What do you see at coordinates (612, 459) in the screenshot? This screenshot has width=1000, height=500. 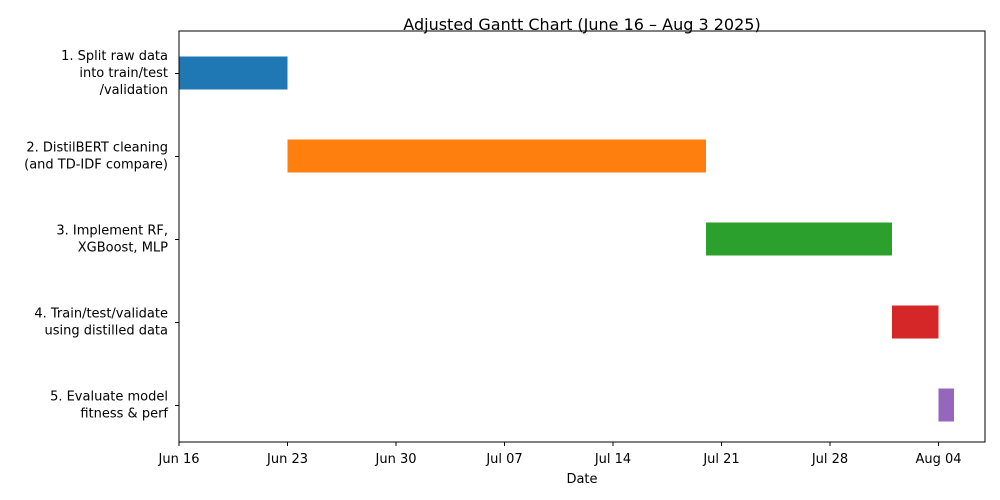 I see `x-tick-label-5: Jul 14` at bounding box center [612, 459].